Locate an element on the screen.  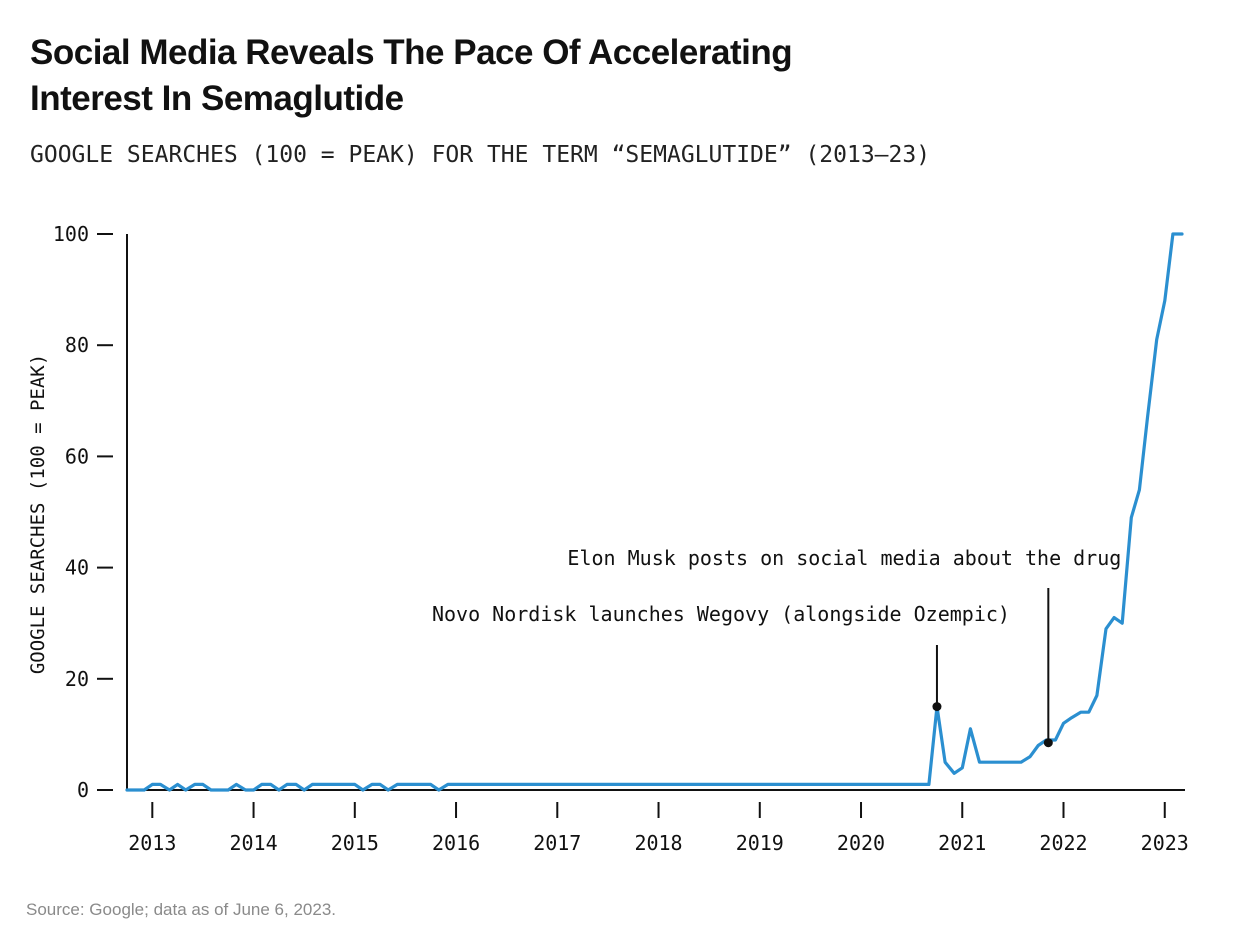
y-tick-label: 0 is located at coordinates (83, 790).